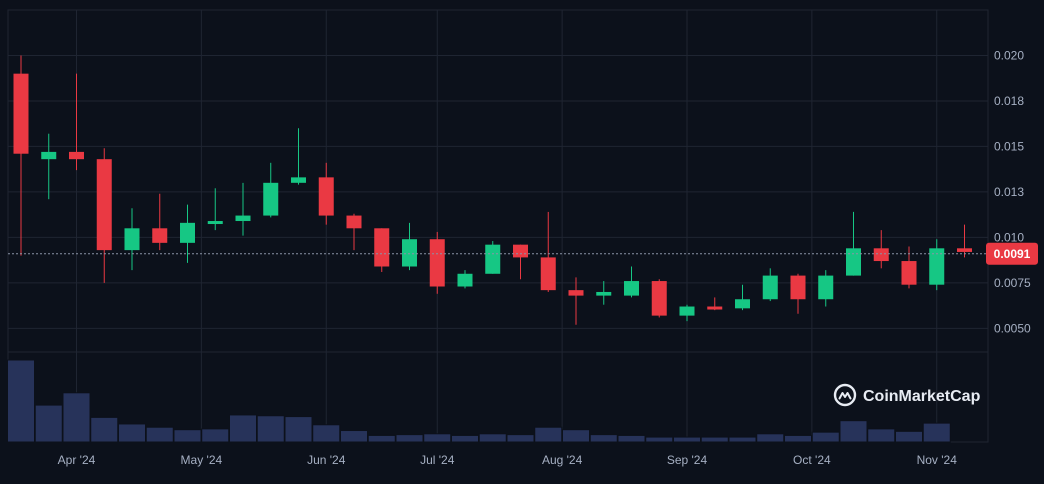 The image size is (1044, 484). I want to click on watermark: CoinMarketCap, so click(907, 395).